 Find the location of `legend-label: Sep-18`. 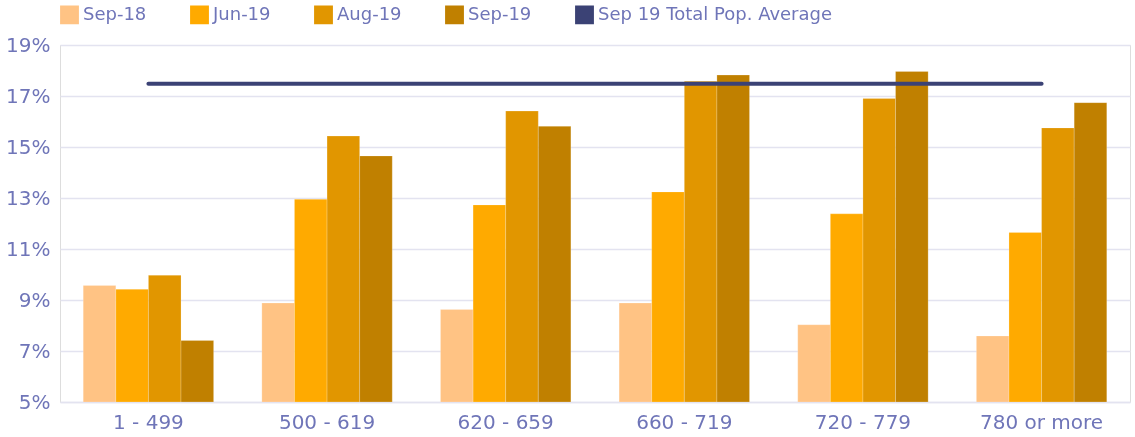

legend-label: Sep-18 is located at coordinates (115, 13).